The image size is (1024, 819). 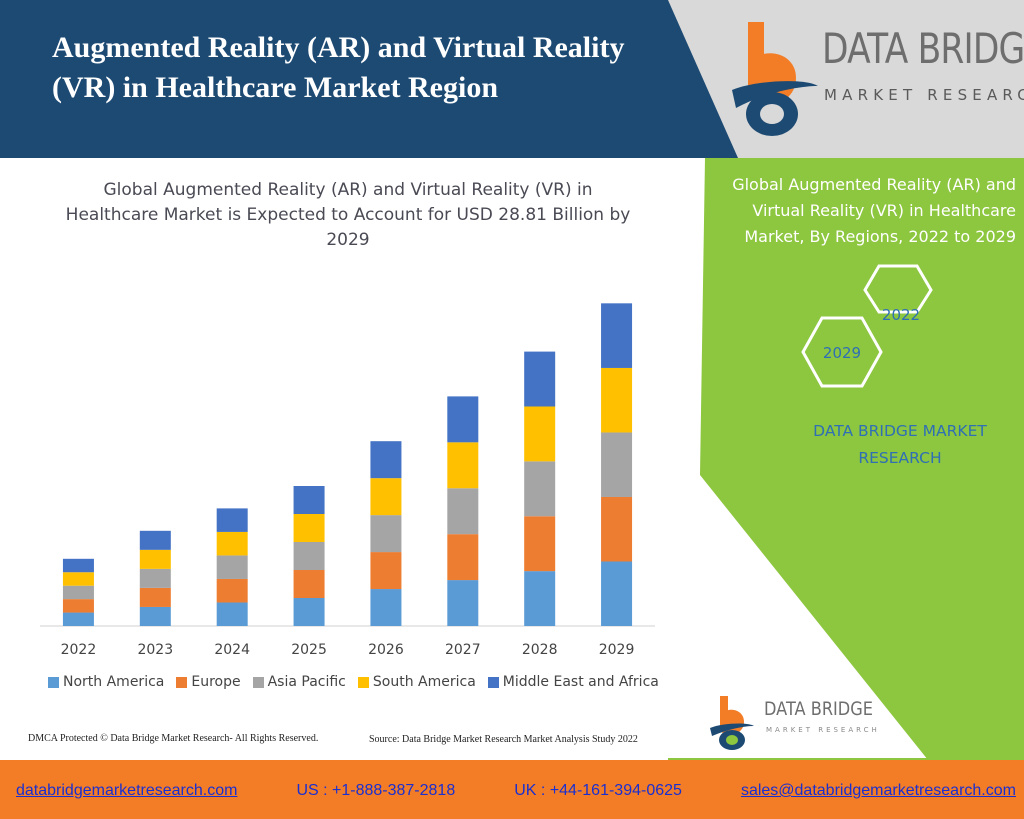 I want to click on bar-segment-2022-north-america, so click(x=78, y=619).